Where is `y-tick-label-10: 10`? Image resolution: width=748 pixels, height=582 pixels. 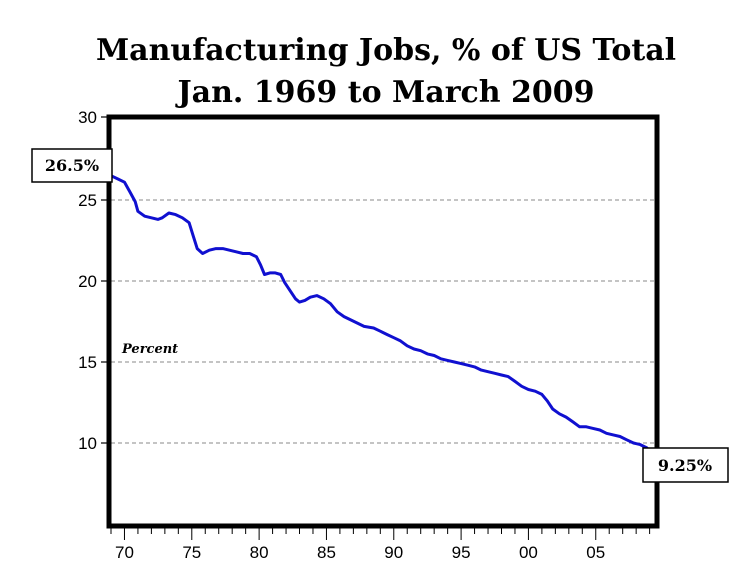 y-tick-label-10: 10 is located at coordinates (87, 443).